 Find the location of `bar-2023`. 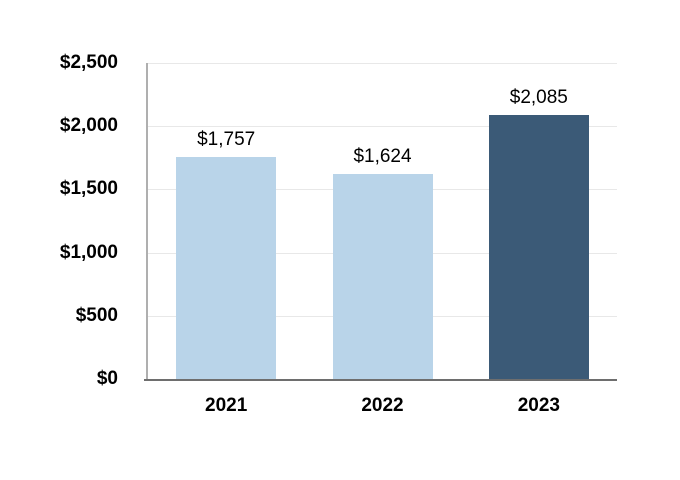

bar-2023 is located at coordinates (538, 247).